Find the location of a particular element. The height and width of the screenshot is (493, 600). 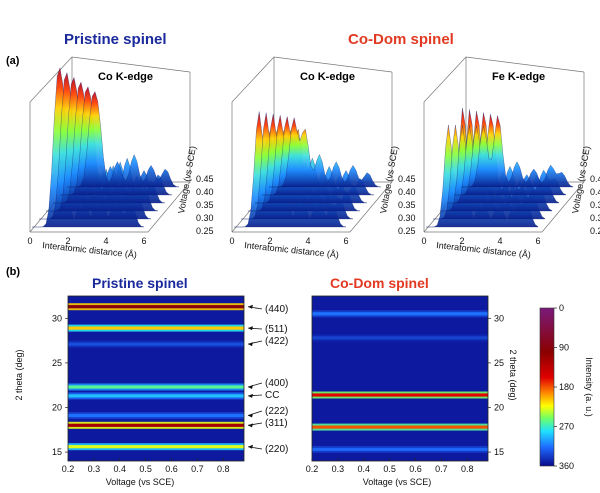

colorbar-tick: 0 is located at coordinates (561, 308).